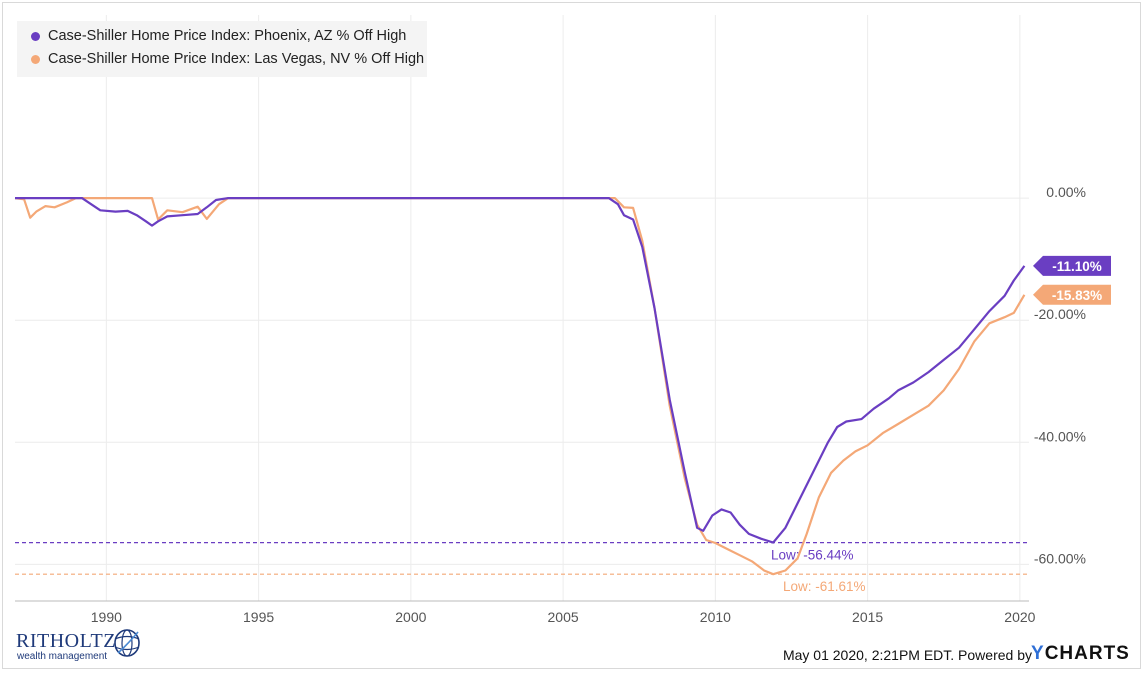 This screenshot has height=673, width=1145. What do you see at coordinates (1019, 617) in the screenshot?
I see `x-tick-label: 2020` at bounding box center [1019, 617].